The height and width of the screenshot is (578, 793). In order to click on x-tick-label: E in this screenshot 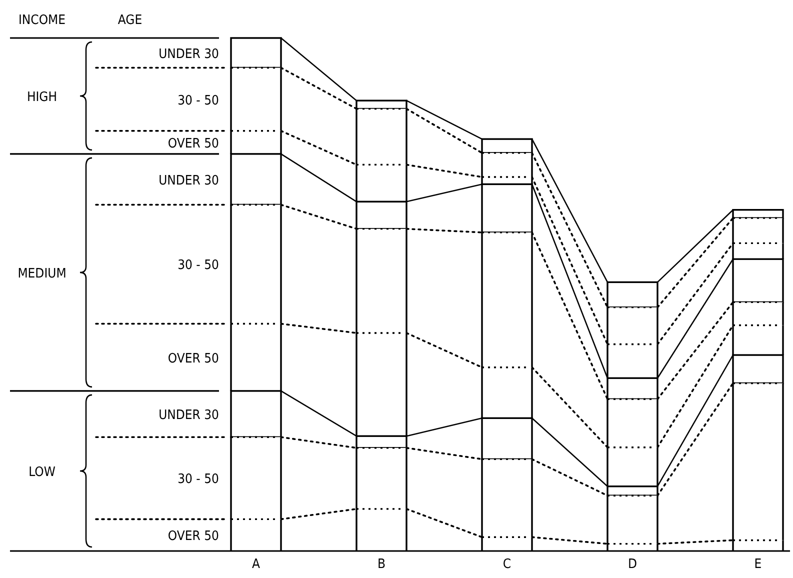, I will do `click(758, 564)`.